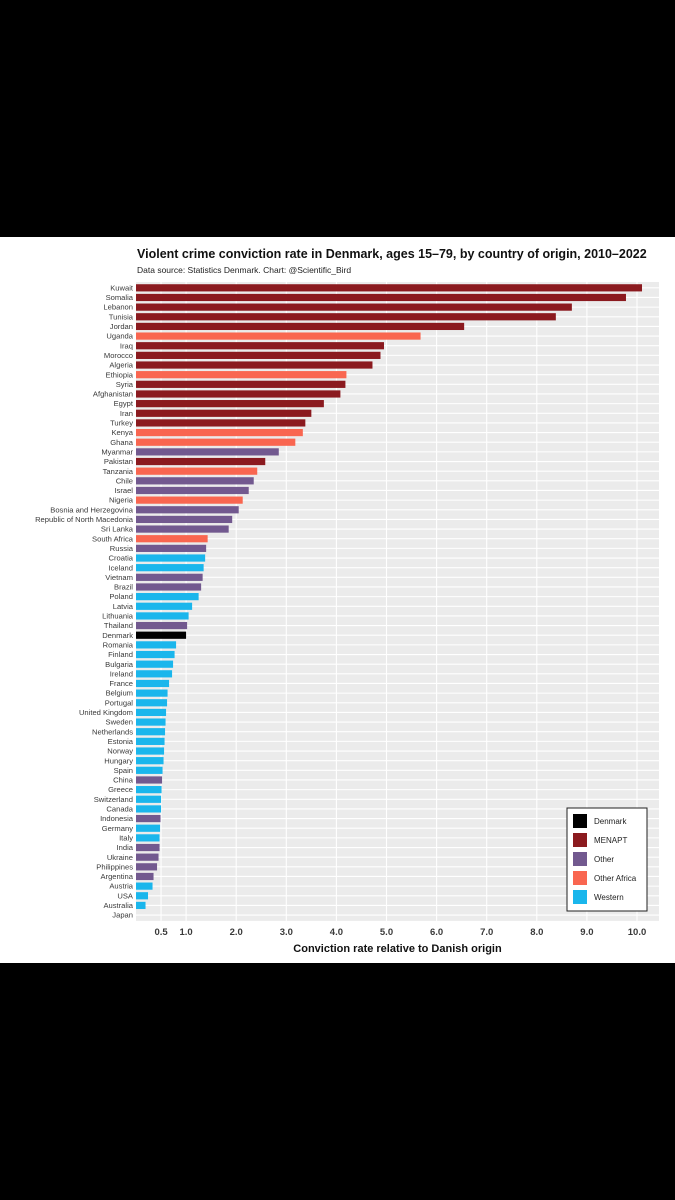 Image resolution: width=675 pixels, height=1200 pixels. I want to click on bar-sweden, so click(151, 722).